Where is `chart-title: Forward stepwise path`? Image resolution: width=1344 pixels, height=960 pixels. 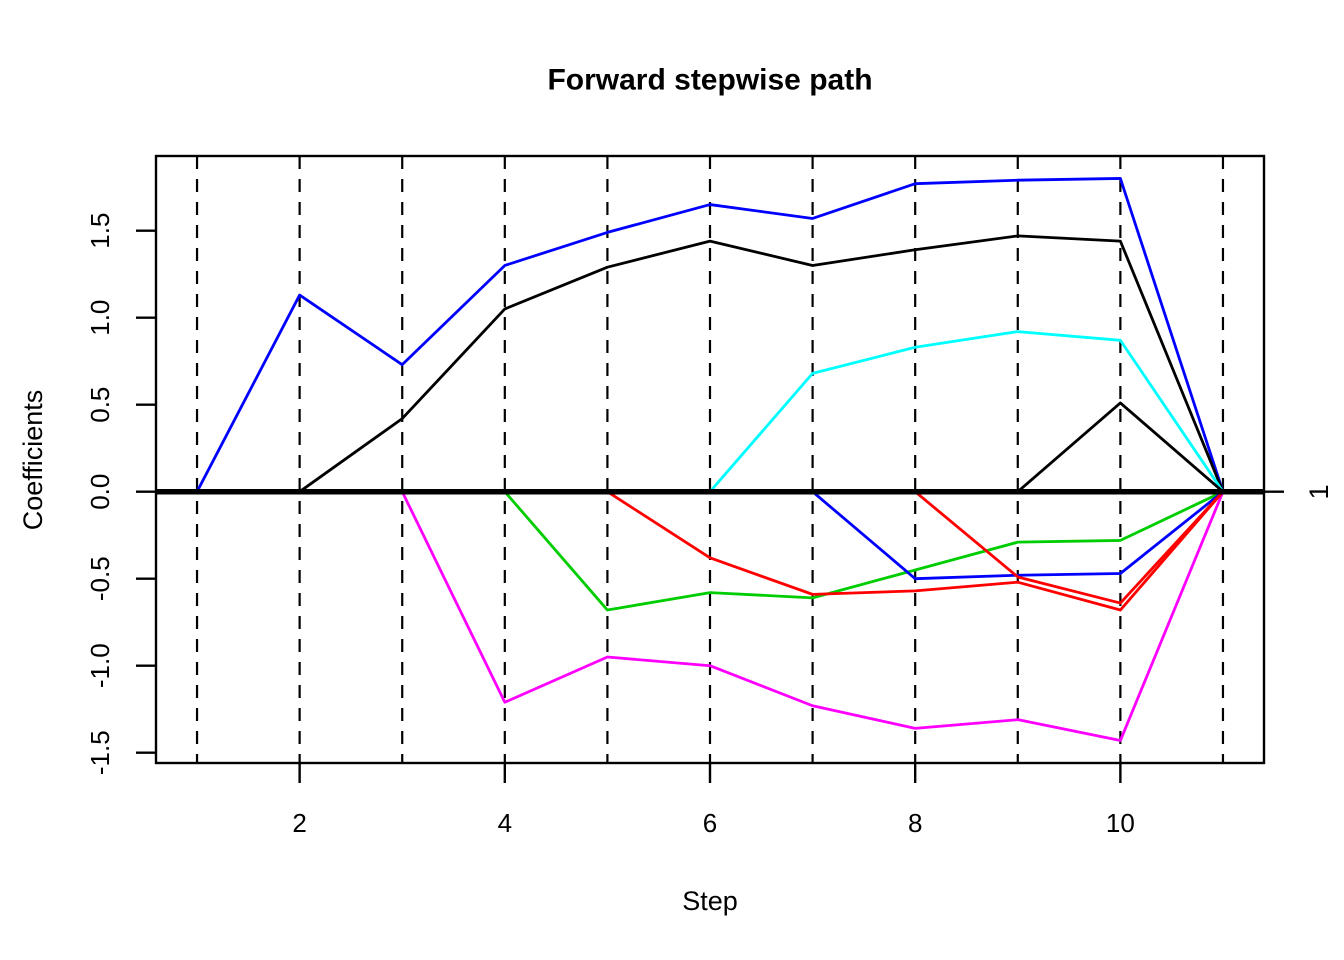
chart-title: Forward stepwise path is located at coordinates (709, 80).